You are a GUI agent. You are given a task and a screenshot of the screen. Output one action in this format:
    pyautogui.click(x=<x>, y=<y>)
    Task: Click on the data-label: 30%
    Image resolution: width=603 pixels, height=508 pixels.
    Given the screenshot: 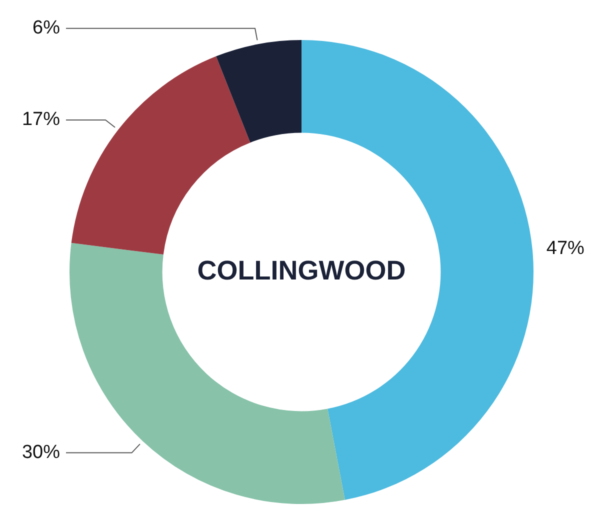 What is the action you would take?
    pyautogui.click(x=41, y=453)
    